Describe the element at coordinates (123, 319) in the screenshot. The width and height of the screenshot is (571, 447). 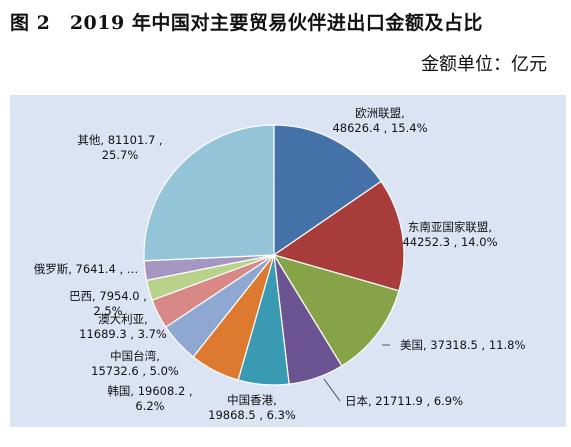
I see `slice-label-7: 澳大利亚,` at that location.